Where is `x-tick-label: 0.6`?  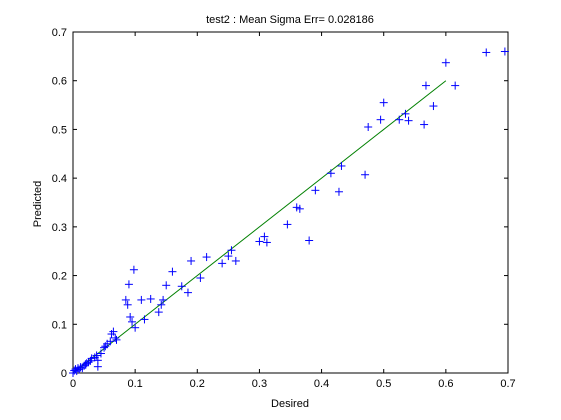 x-tick-label: 0.6 is located at coordinates (445, 384).